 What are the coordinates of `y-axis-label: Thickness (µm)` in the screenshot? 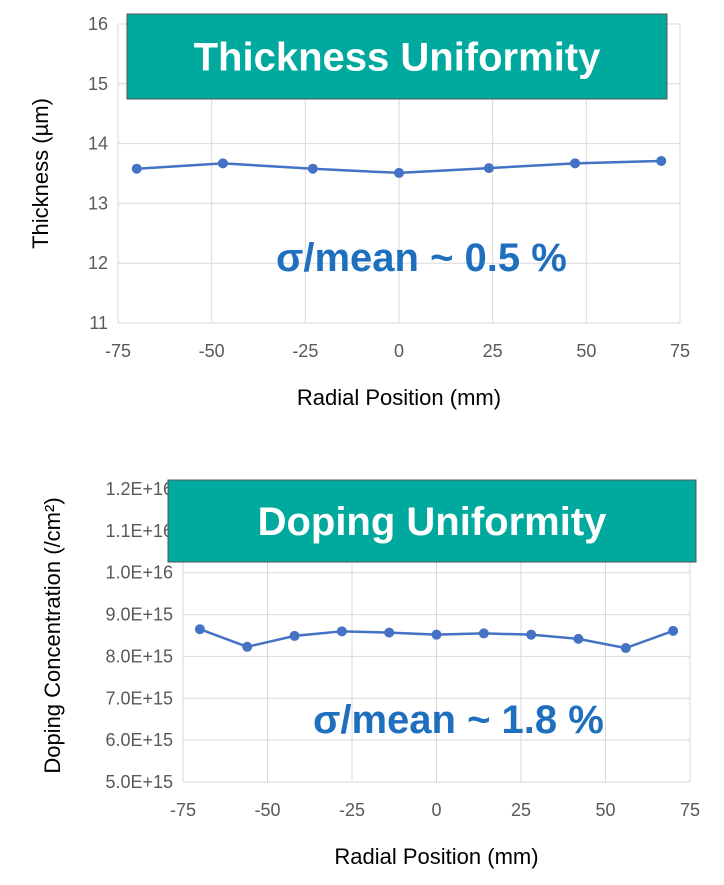 It's located at (40, 173).